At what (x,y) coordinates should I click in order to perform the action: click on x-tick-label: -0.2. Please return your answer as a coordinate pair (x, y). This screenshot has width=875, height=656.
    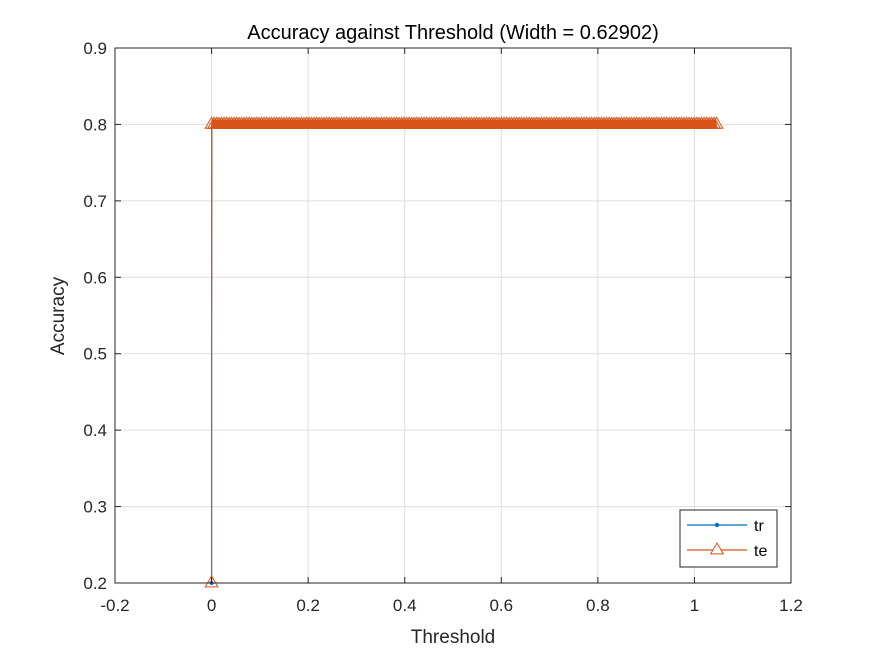
    Looking at the image, I should click on (114, 605).